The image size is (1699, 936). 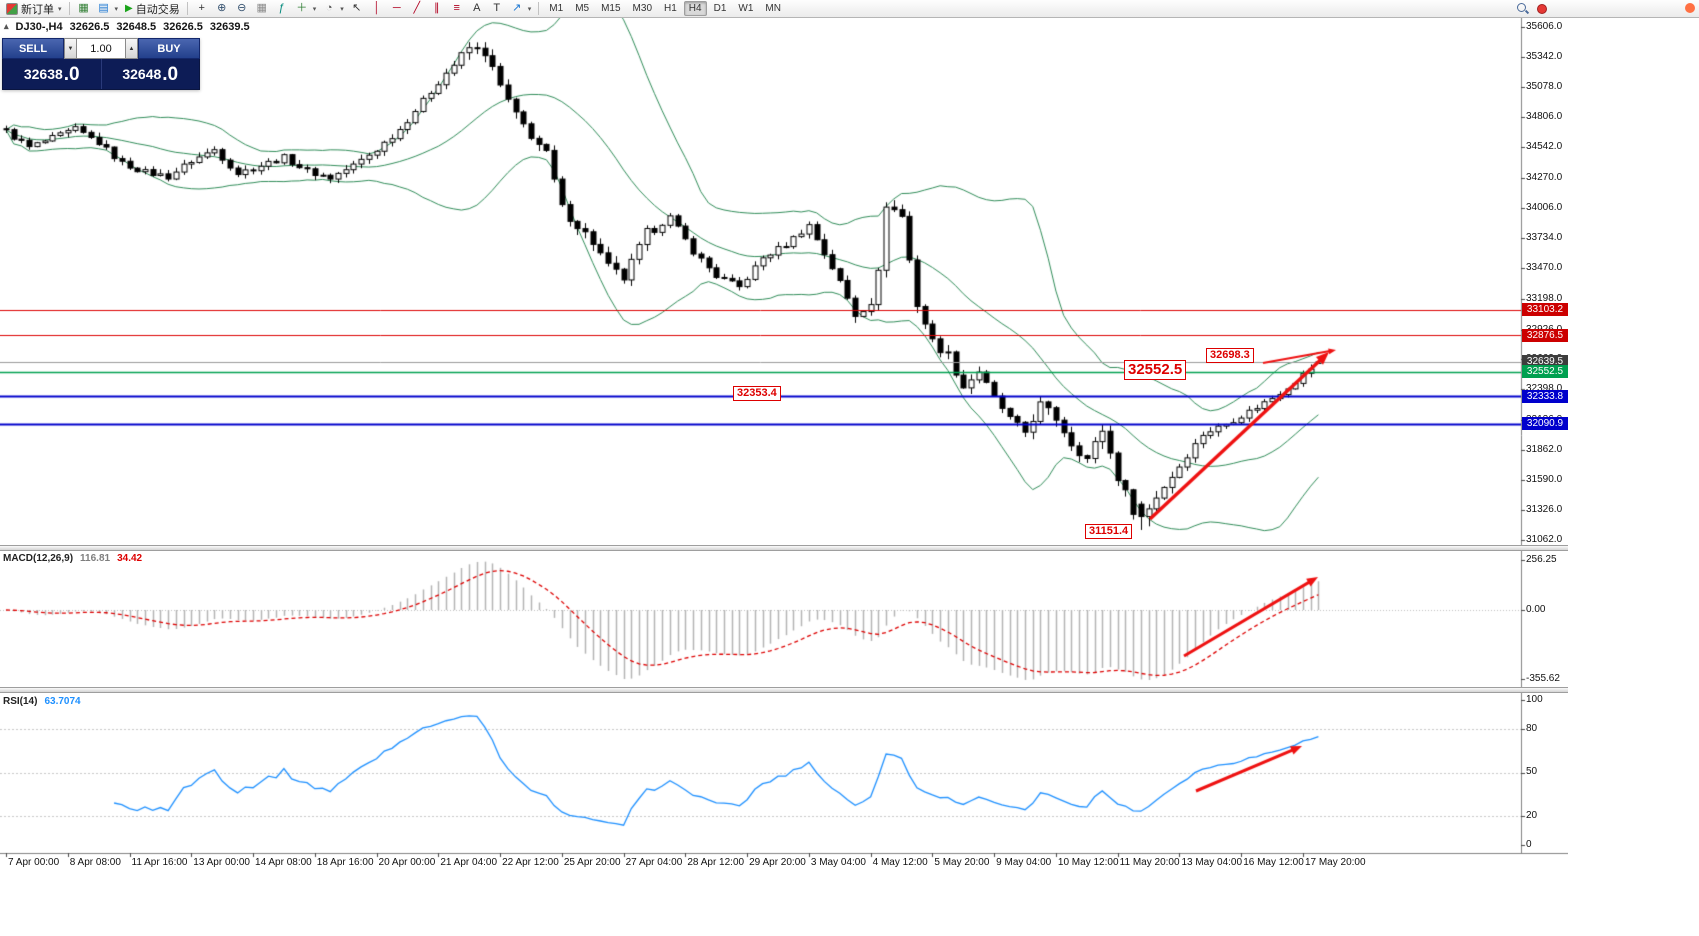 I want to click on text-button: A, so click(x=477, y=9).